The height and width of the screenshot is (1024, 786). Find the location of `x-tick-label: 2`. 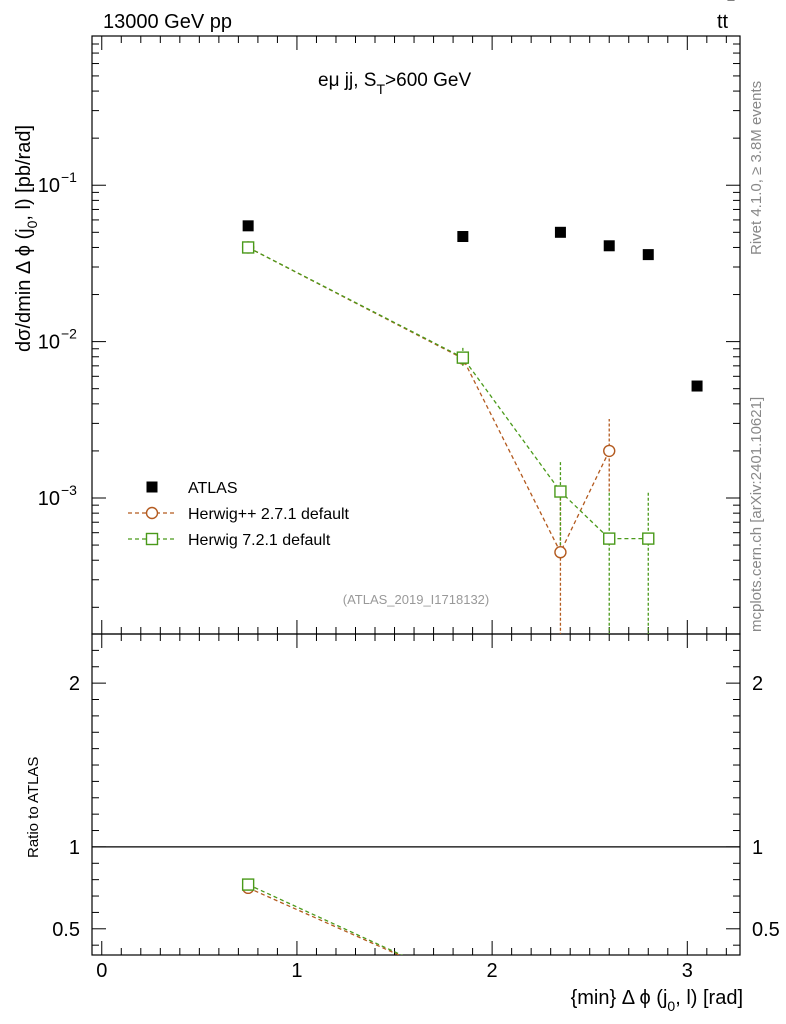

x-tick-label: 2 is located at coordinates (492, 971).